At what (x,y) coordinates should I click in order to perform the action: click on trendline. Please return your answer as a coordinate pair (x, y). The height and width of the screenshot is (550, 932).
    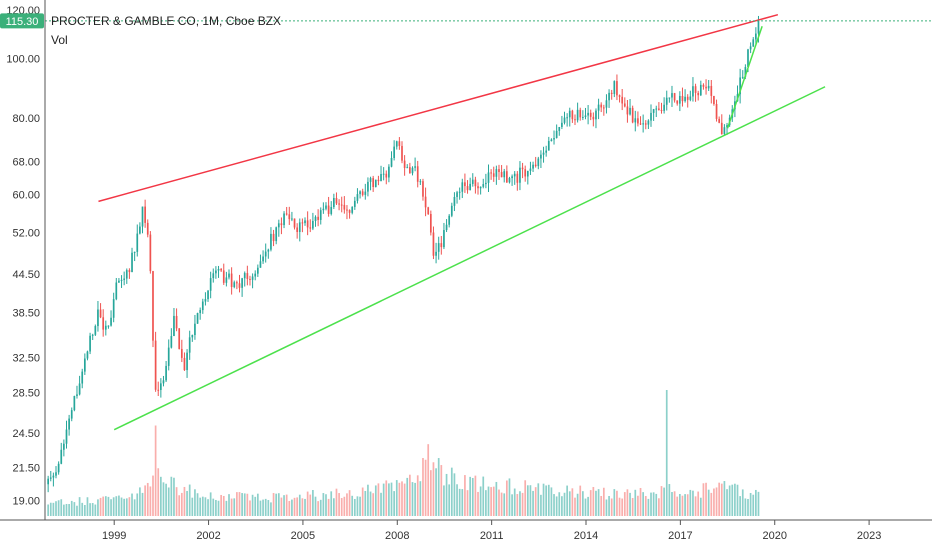
    Looking at the image, I should click on (744, 77).